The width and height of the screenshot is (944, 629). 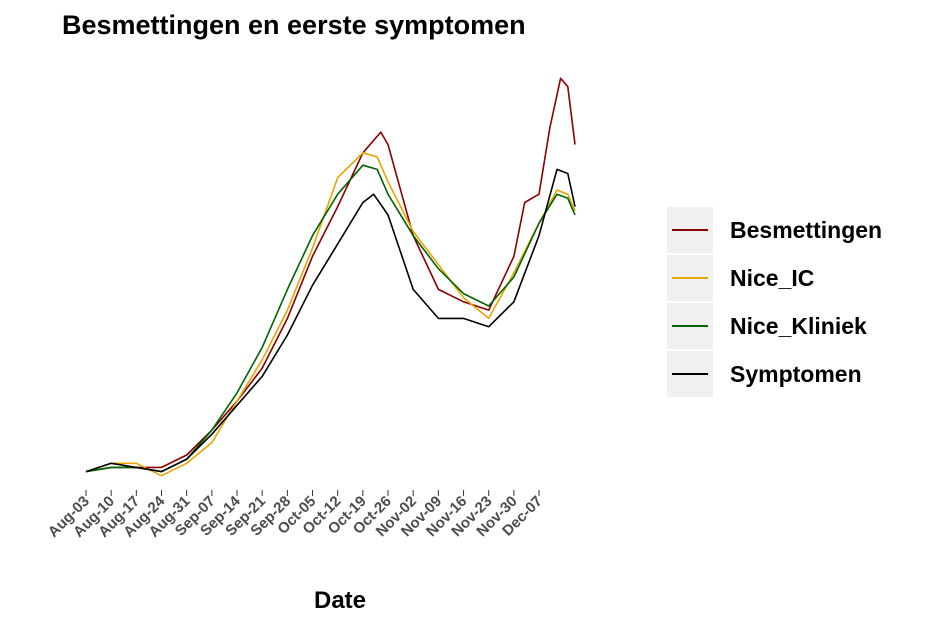 What do you see at coordinates (806, 229) in the screenshot?
I see `legend-label: Besmettingen` at bounding box center [806, 229].